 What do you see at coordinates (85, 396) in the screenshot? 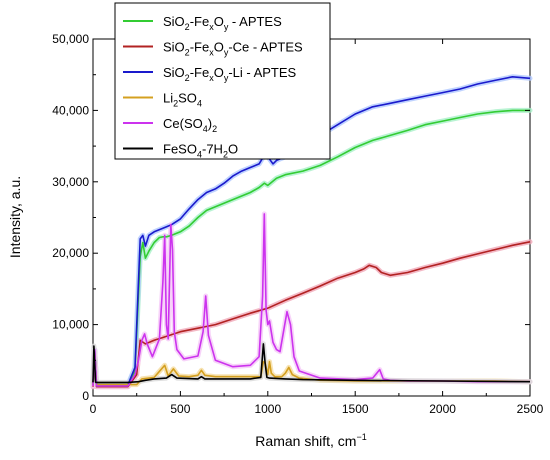
I see `y-tick-label: 0` at bounding box center [85, 396].